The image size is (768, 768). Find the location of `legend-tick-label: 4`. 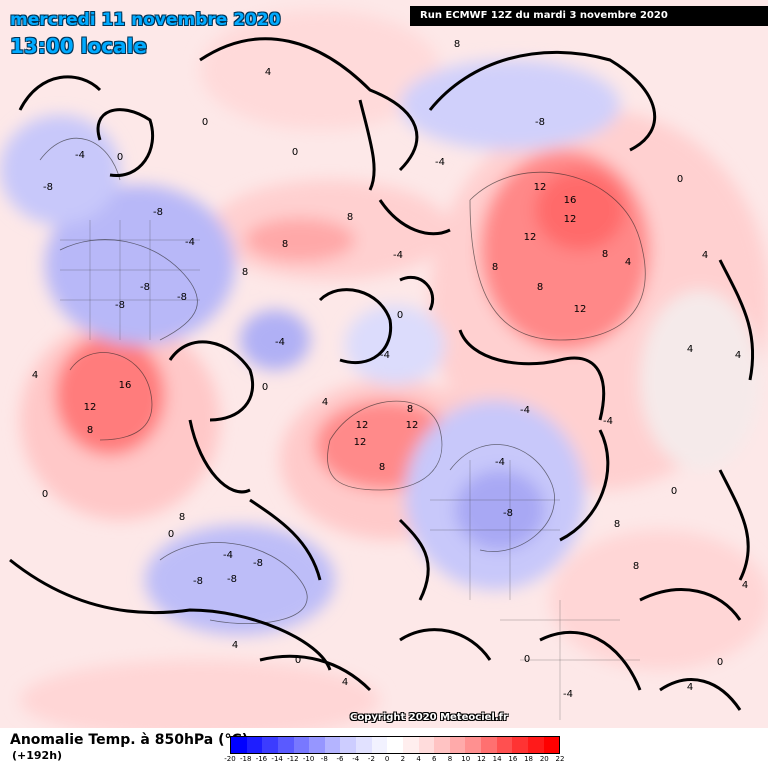

legend-tick-label: 4 is located at coordinates (418, 759).